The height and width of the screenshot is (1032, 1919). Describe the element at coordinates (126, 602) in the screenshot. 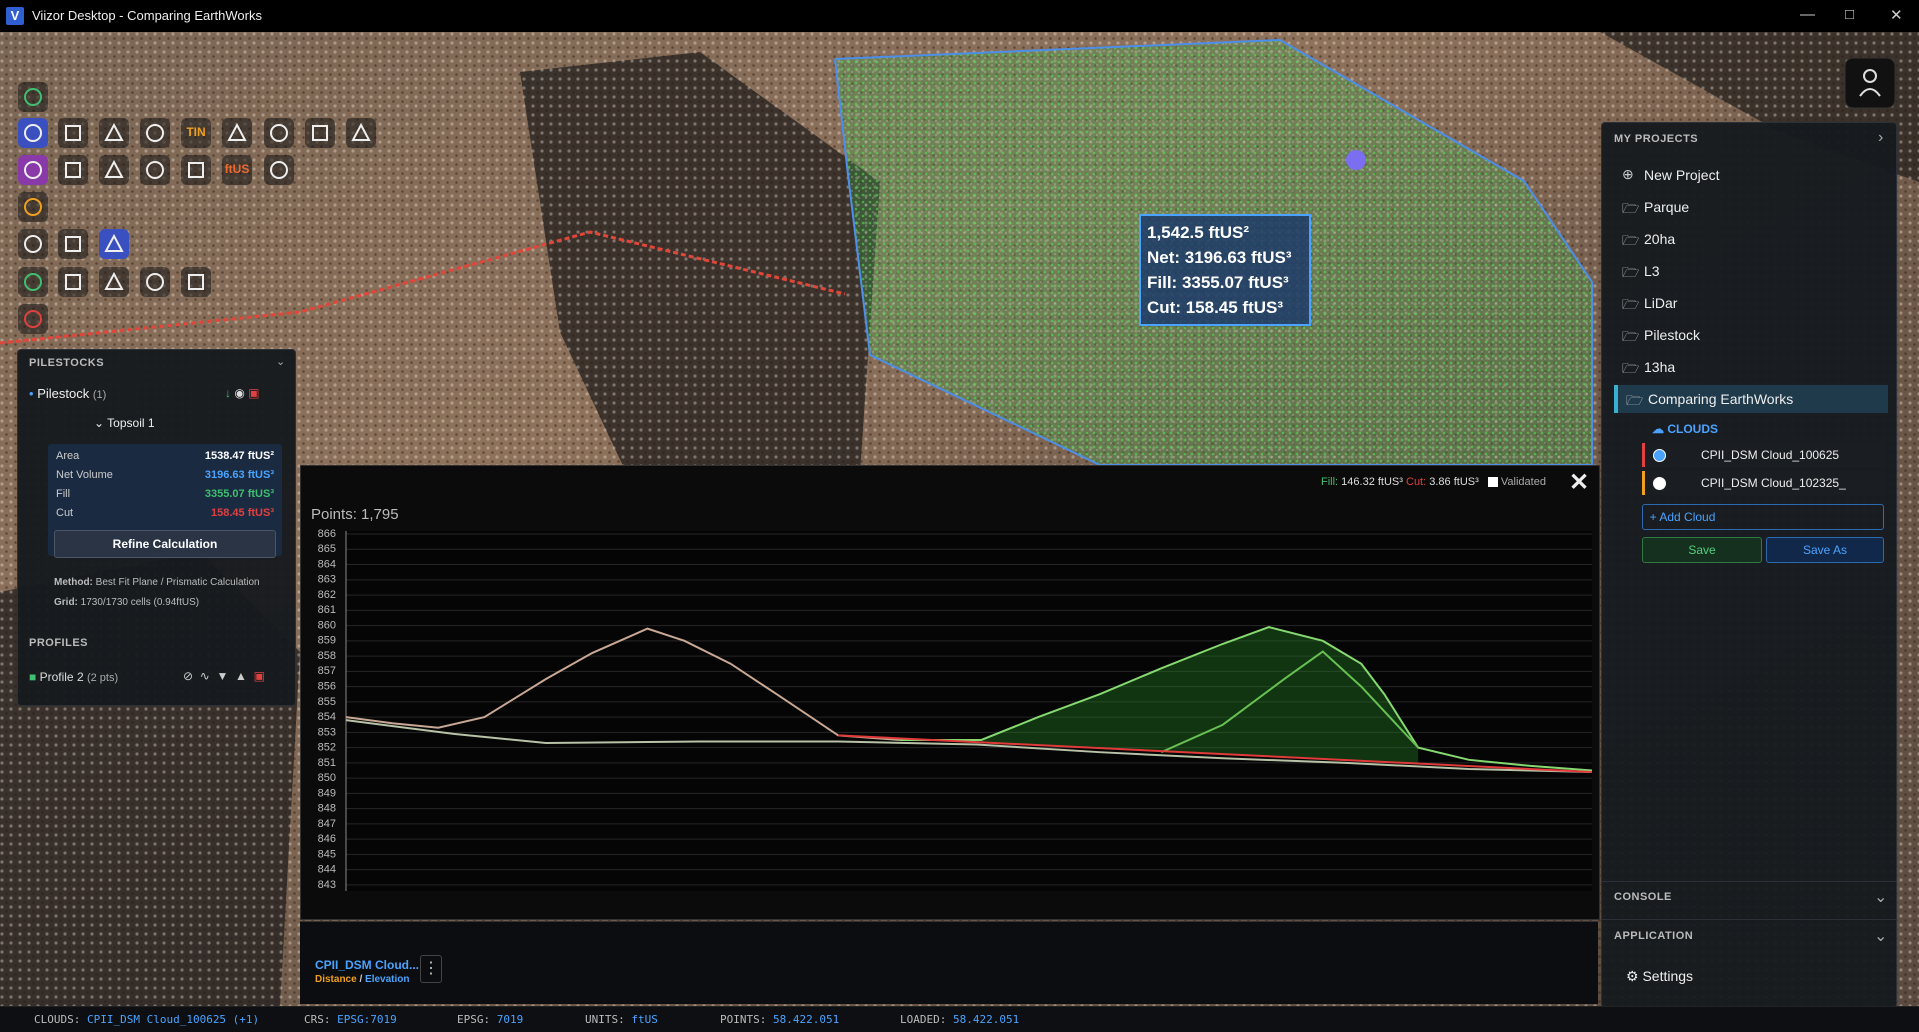

I see `grid-line-info: Grid: 1730/1730 cells (0.94ftUS)` at that location.